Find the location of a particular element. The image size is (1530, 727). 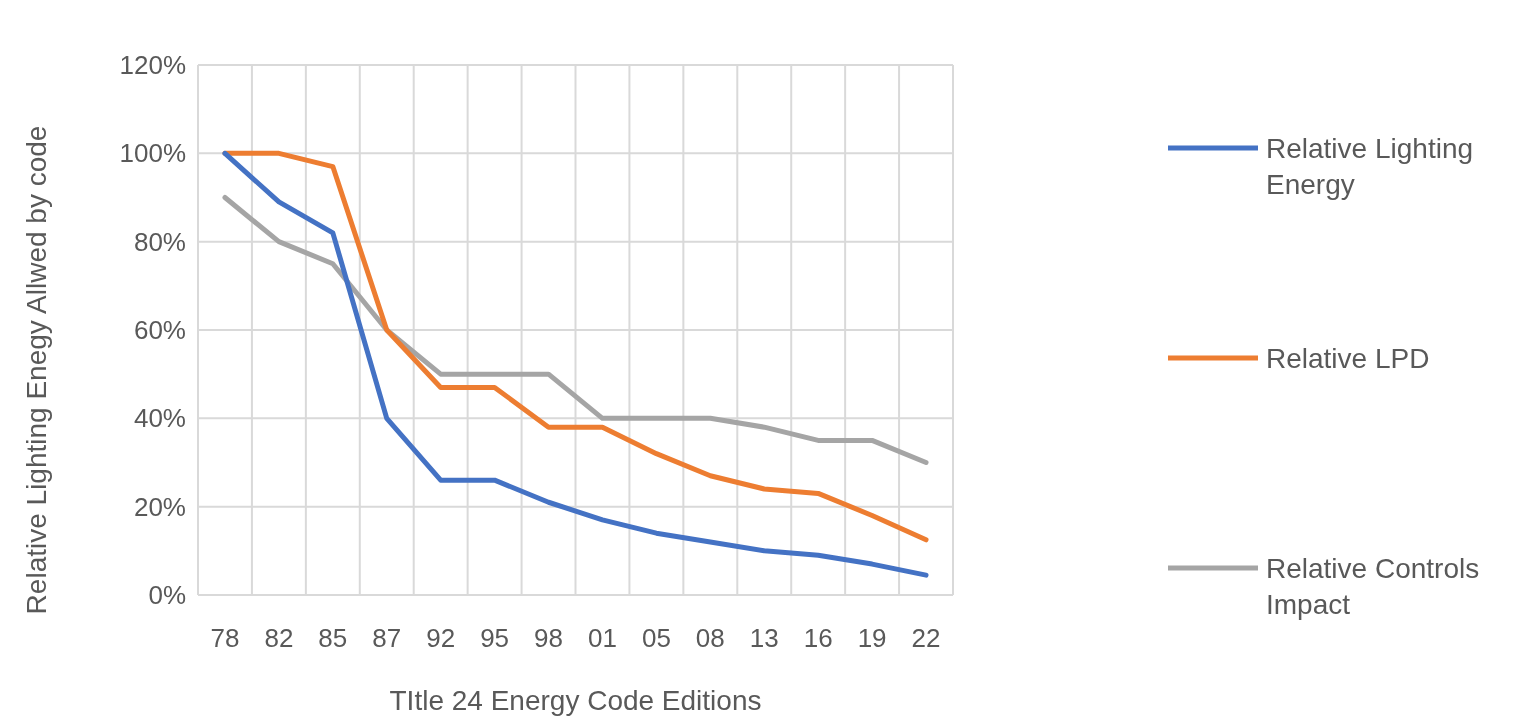

x-tick-label: 16 is located at coordinates (818, 638).